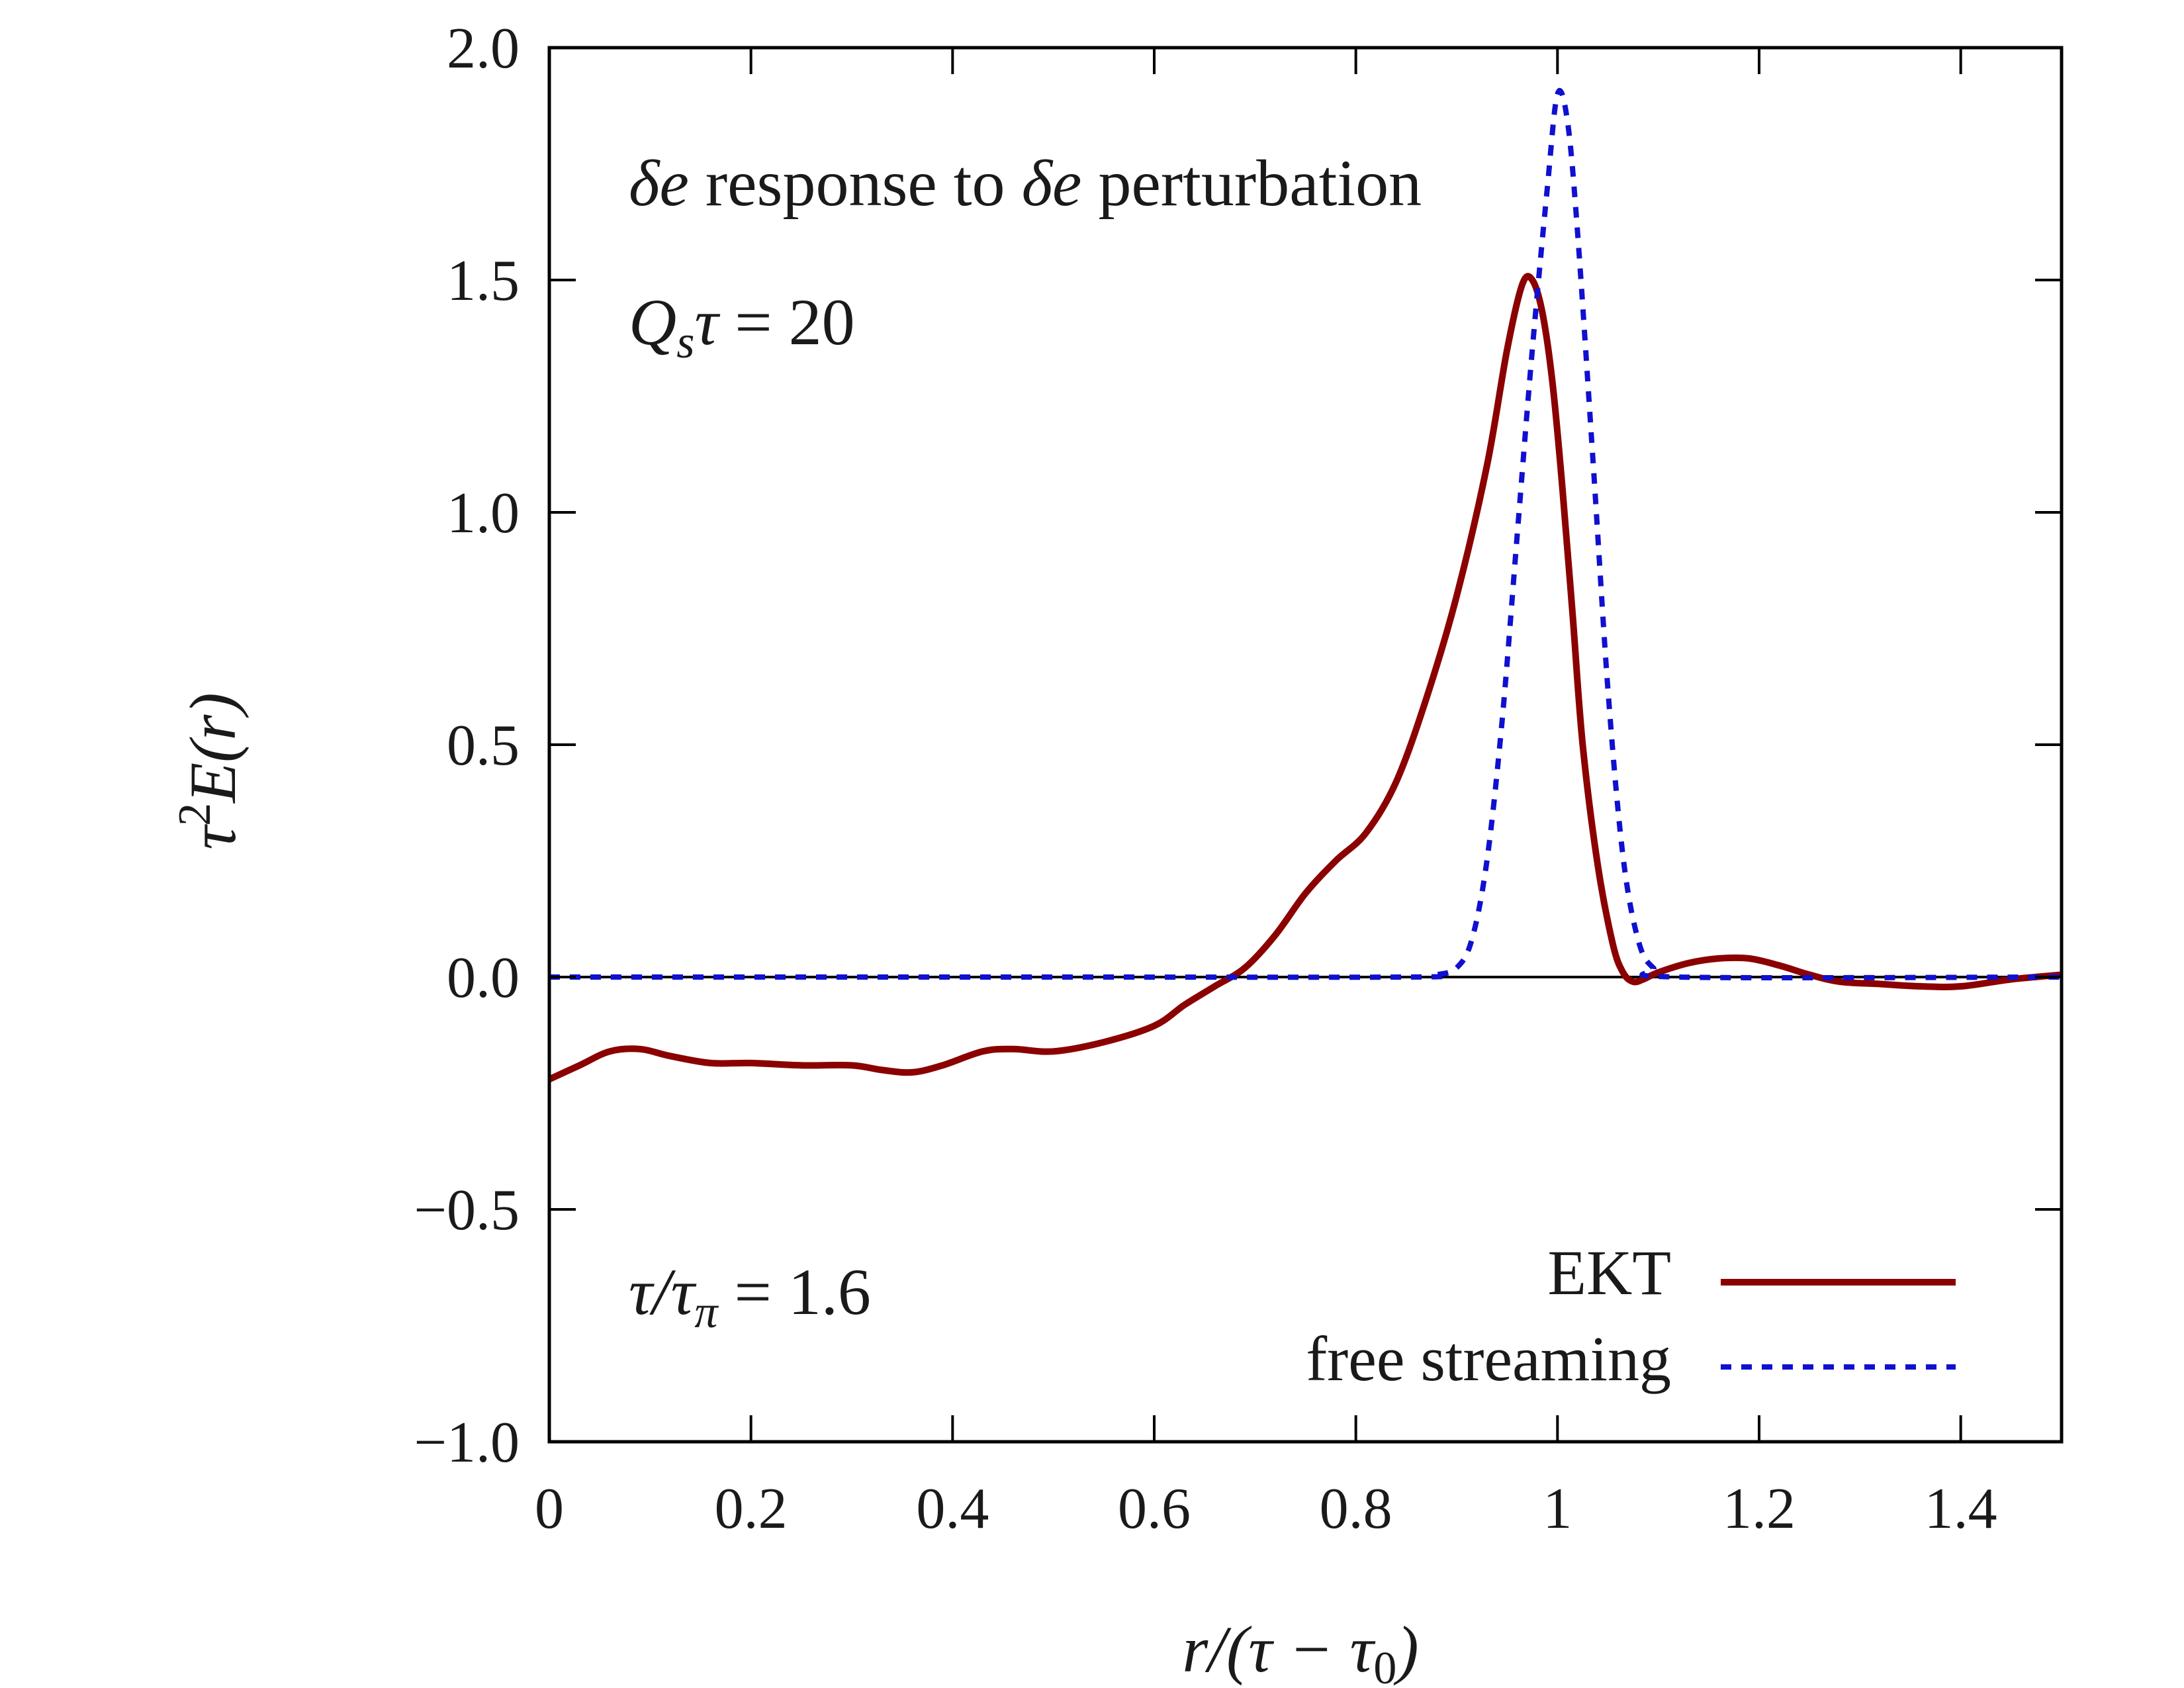 The width and height of the screenshot is (2184, 1688). Describe the element at coordinates (1631, 1315) in the screenshot. I see `legend: EKT free streaming` at that location.